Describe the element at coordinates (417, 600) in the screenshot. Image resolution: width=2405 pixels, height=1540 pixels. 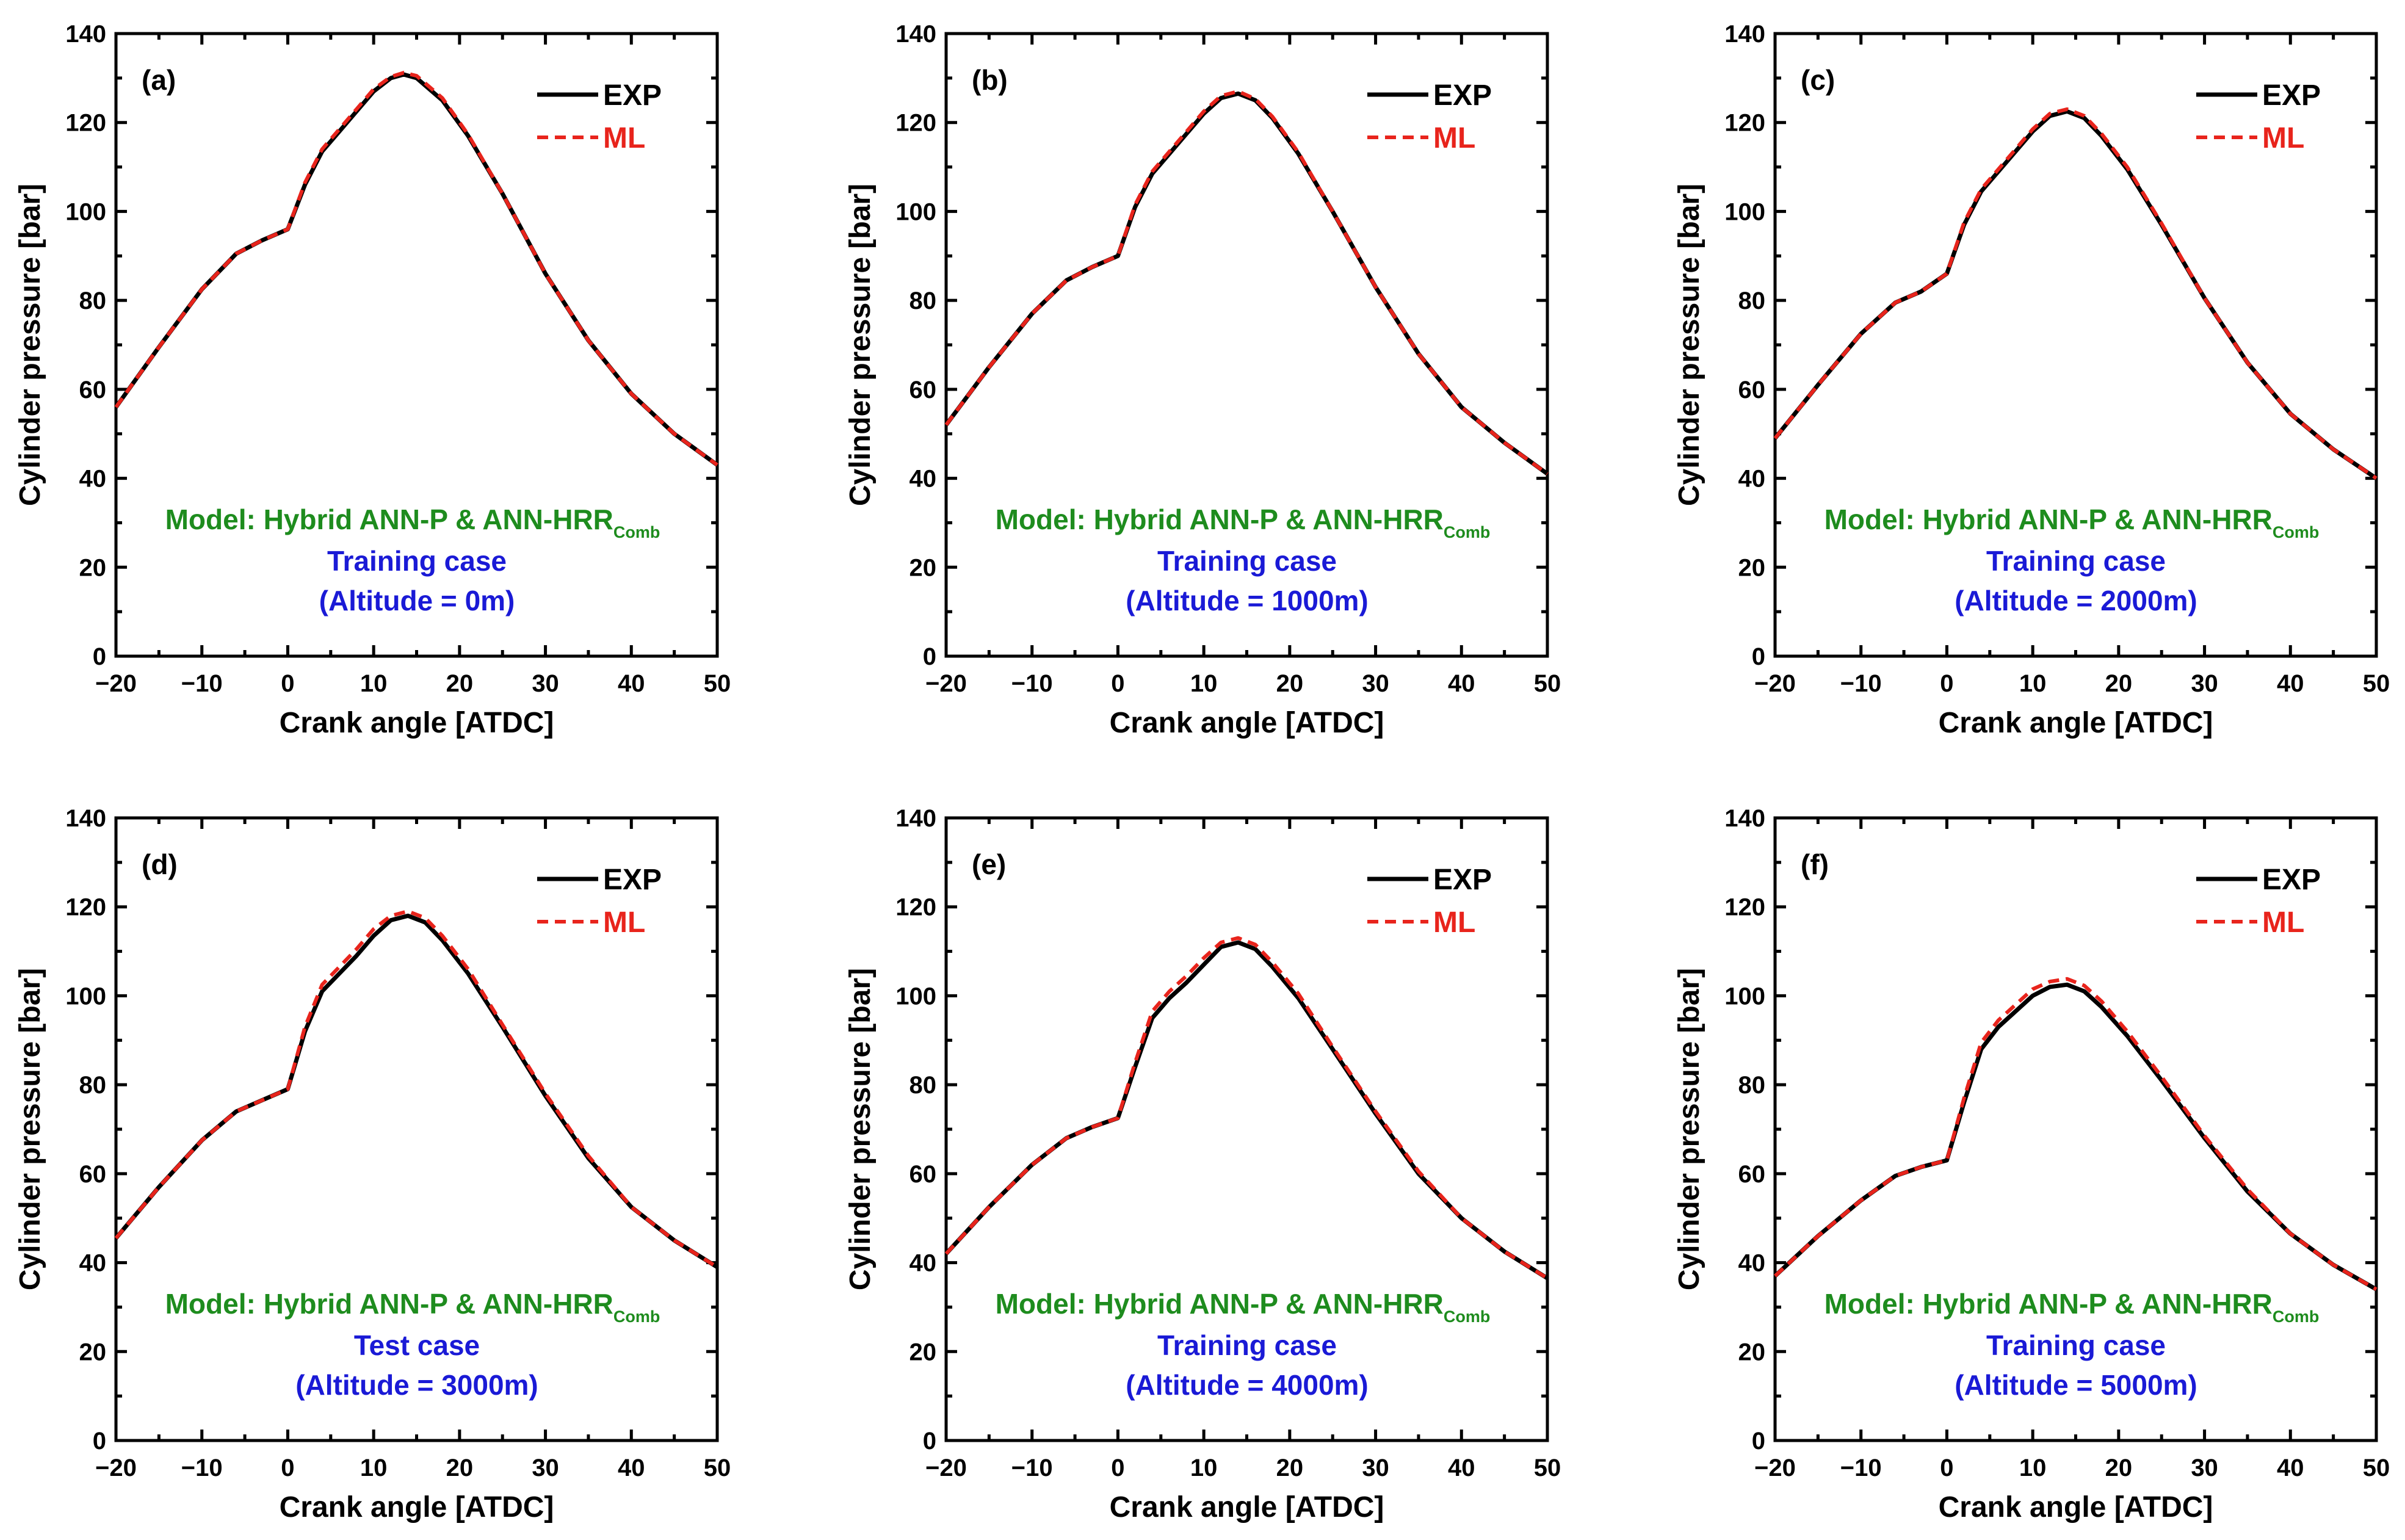
I see `altitude-annotation: (Altitude = 0m)` at that location.